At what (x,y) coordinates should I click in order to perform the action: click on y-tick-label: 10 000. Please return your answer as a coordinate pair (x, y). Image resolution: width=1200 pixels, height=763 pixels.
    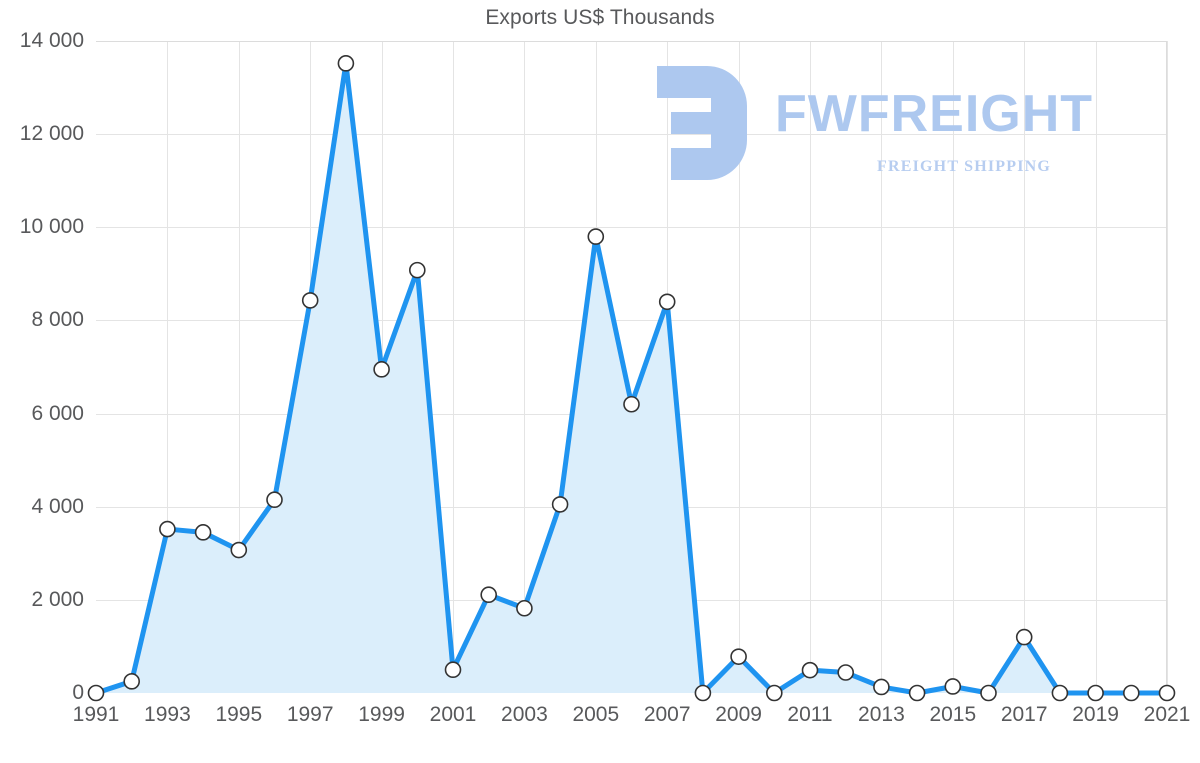
    Looking at the image, I should click on (51, 227).